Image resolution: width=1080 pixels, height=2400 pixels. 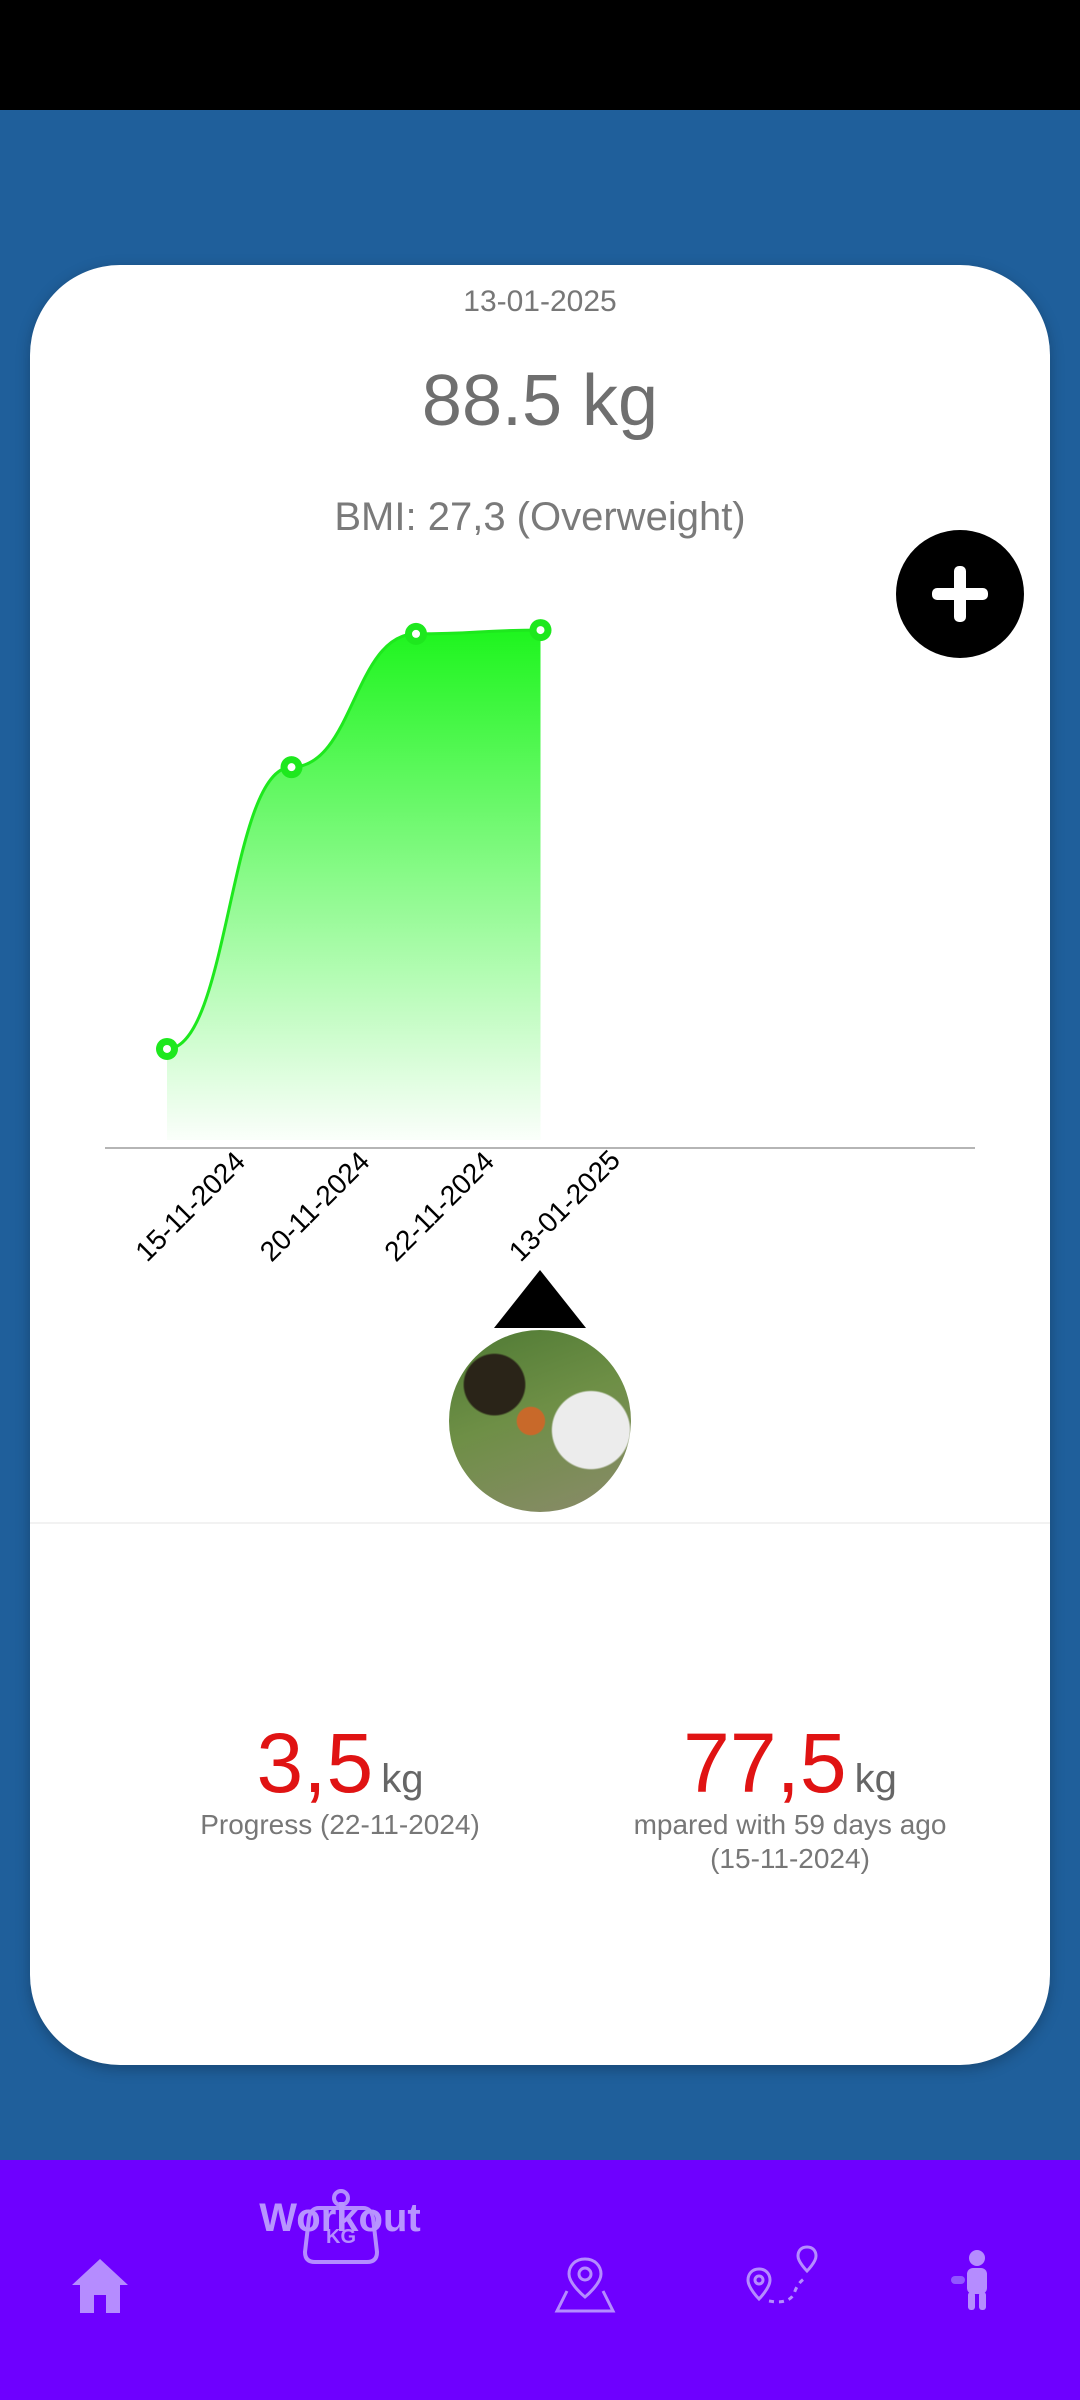 I want to click on weight-area-fill, so click(x=354, y=885).